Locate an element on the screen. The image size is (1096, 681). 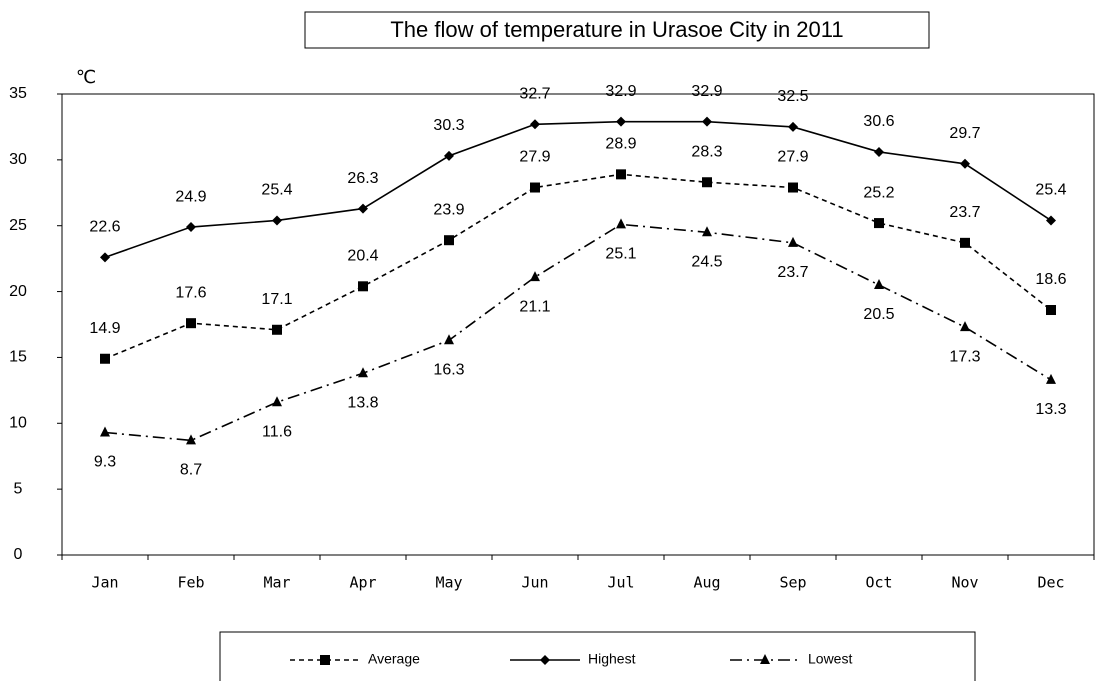
data-label: 17.1 is located at coordinates (276, 299).